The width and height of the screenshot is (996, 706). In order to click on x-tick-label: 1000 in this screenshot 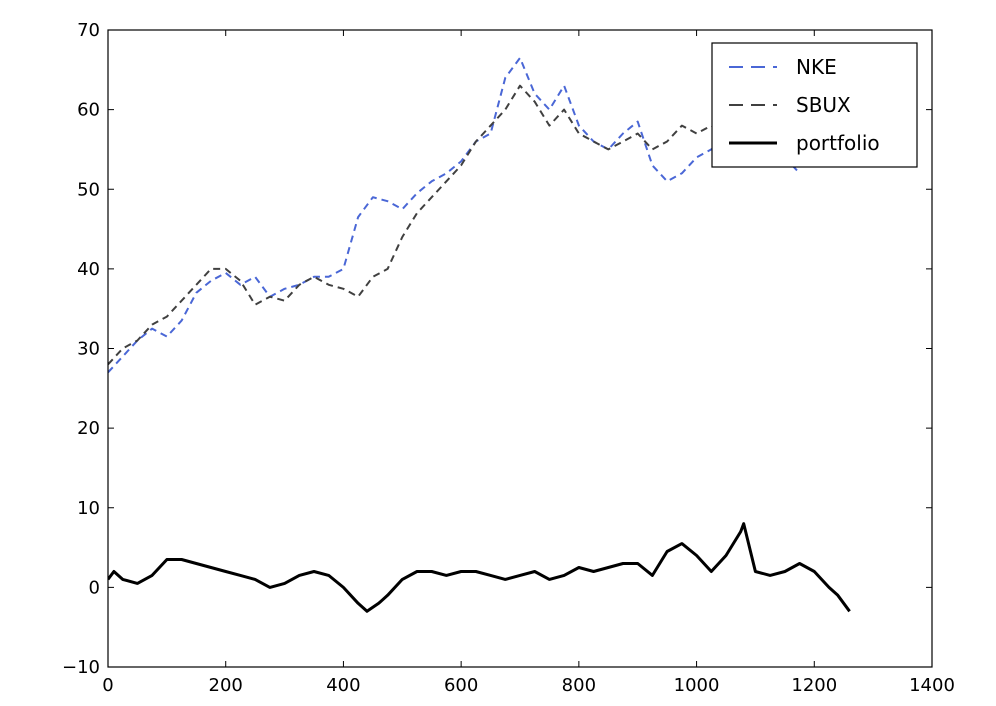, I will do `click(697, 685)`.